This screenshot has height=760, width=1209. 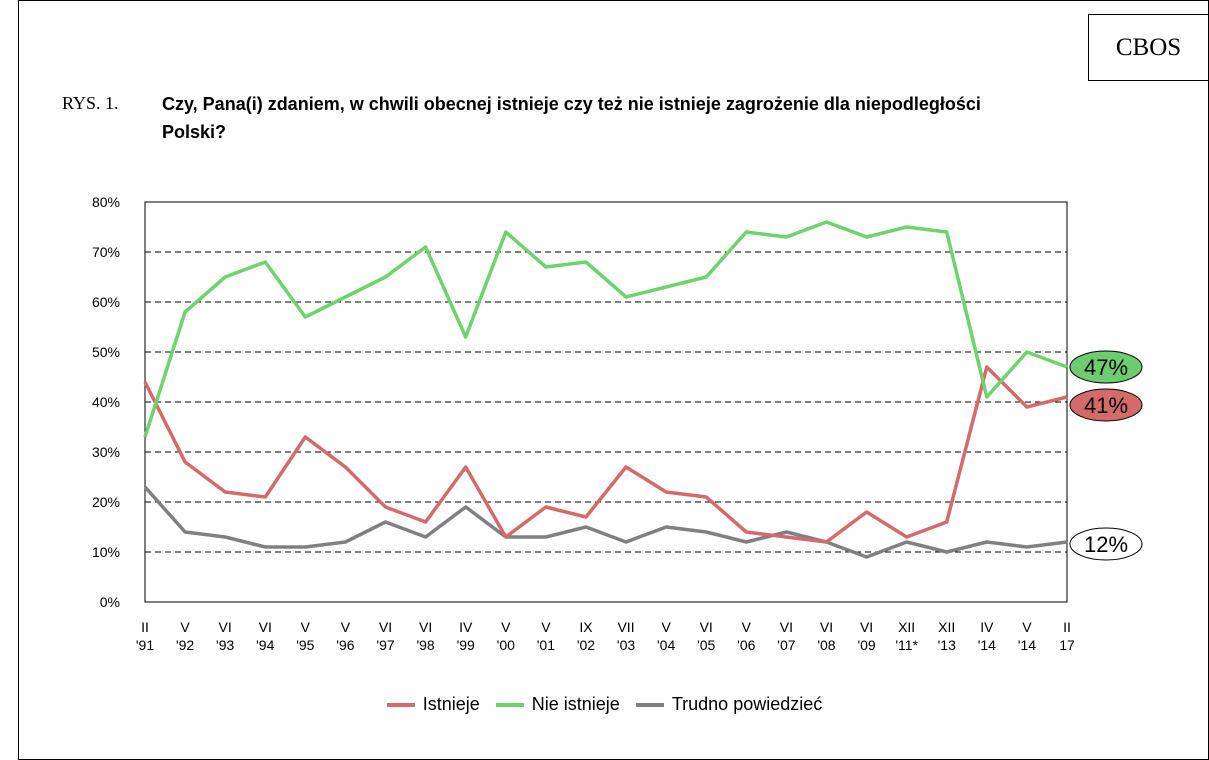 I want to click on x-tick-label: '05, so click(x=706, y=645).